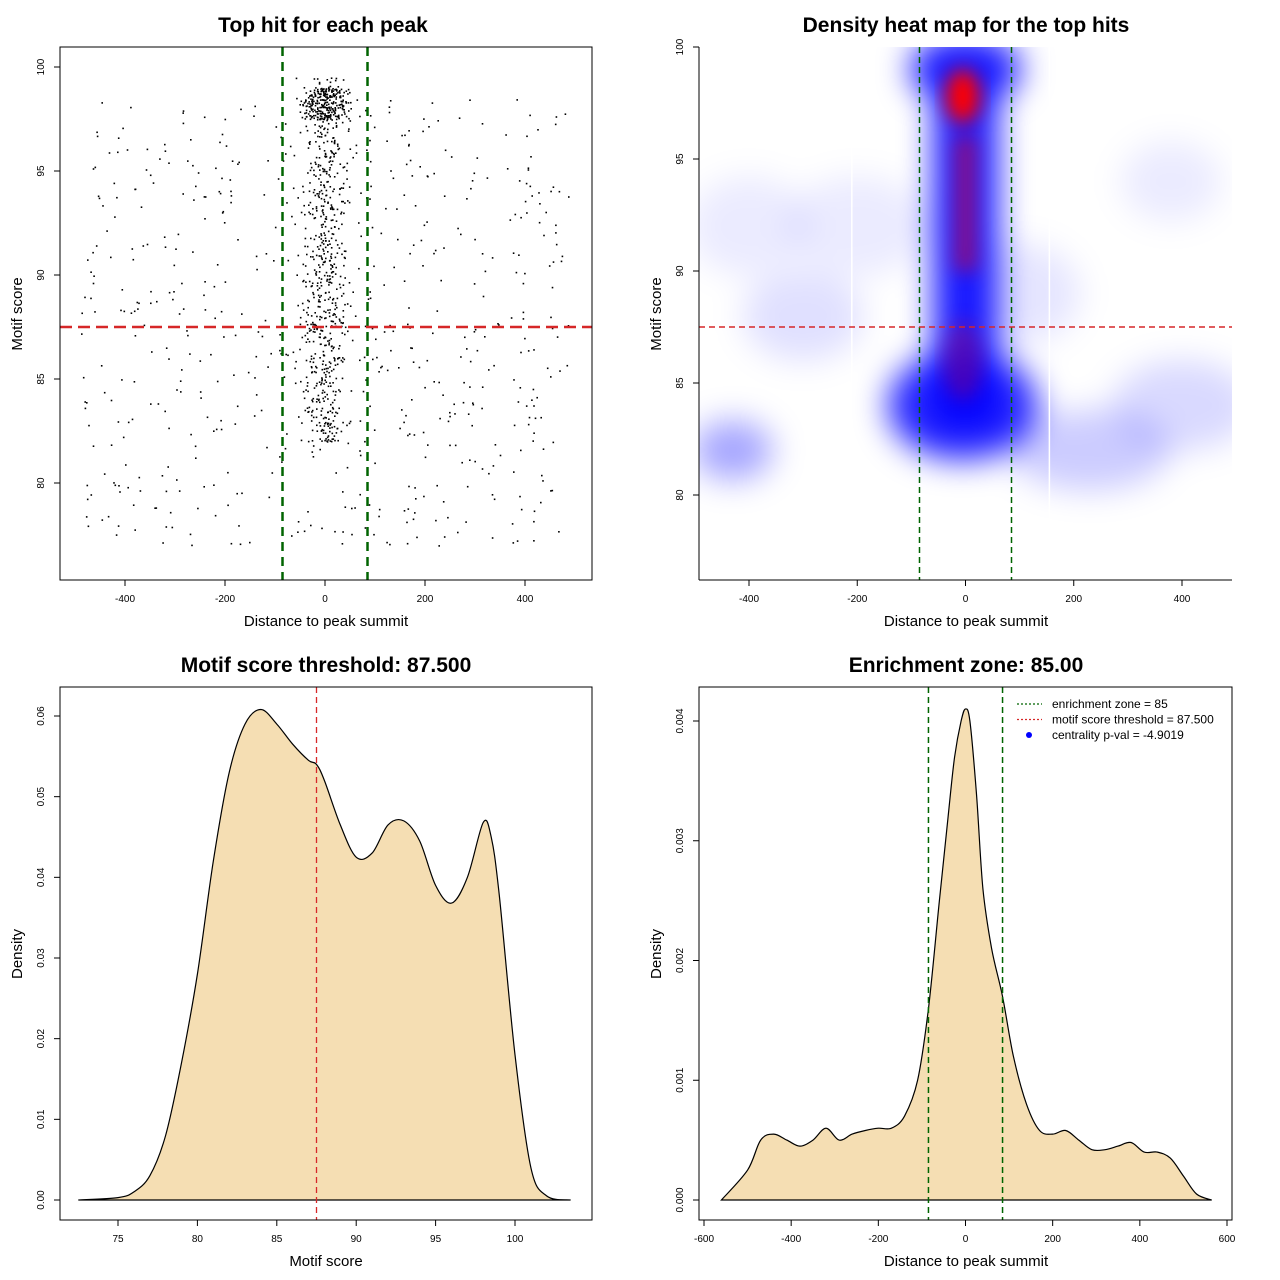 The width and height of the screenshot is (1280, 1280). What do you see at coordinates (41, 1200) in the screenshot?
I see `y-tick-label: 0.00` at bounding box center [41, 1200].